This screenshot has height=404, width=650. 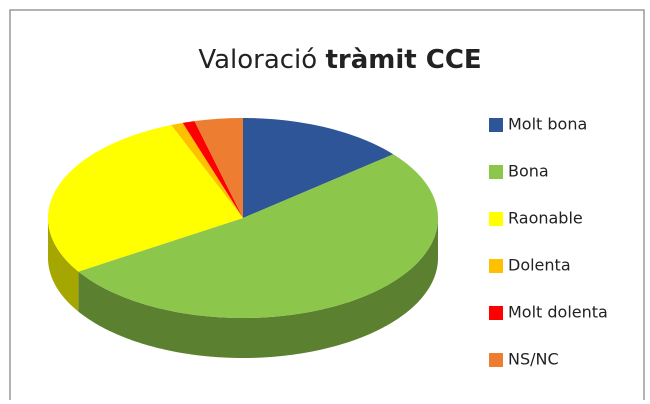 What do you see at coordinates (403, 60) in the screenshot?
I see `title-part: tràmit CCE` at bounding box center [403, 60].